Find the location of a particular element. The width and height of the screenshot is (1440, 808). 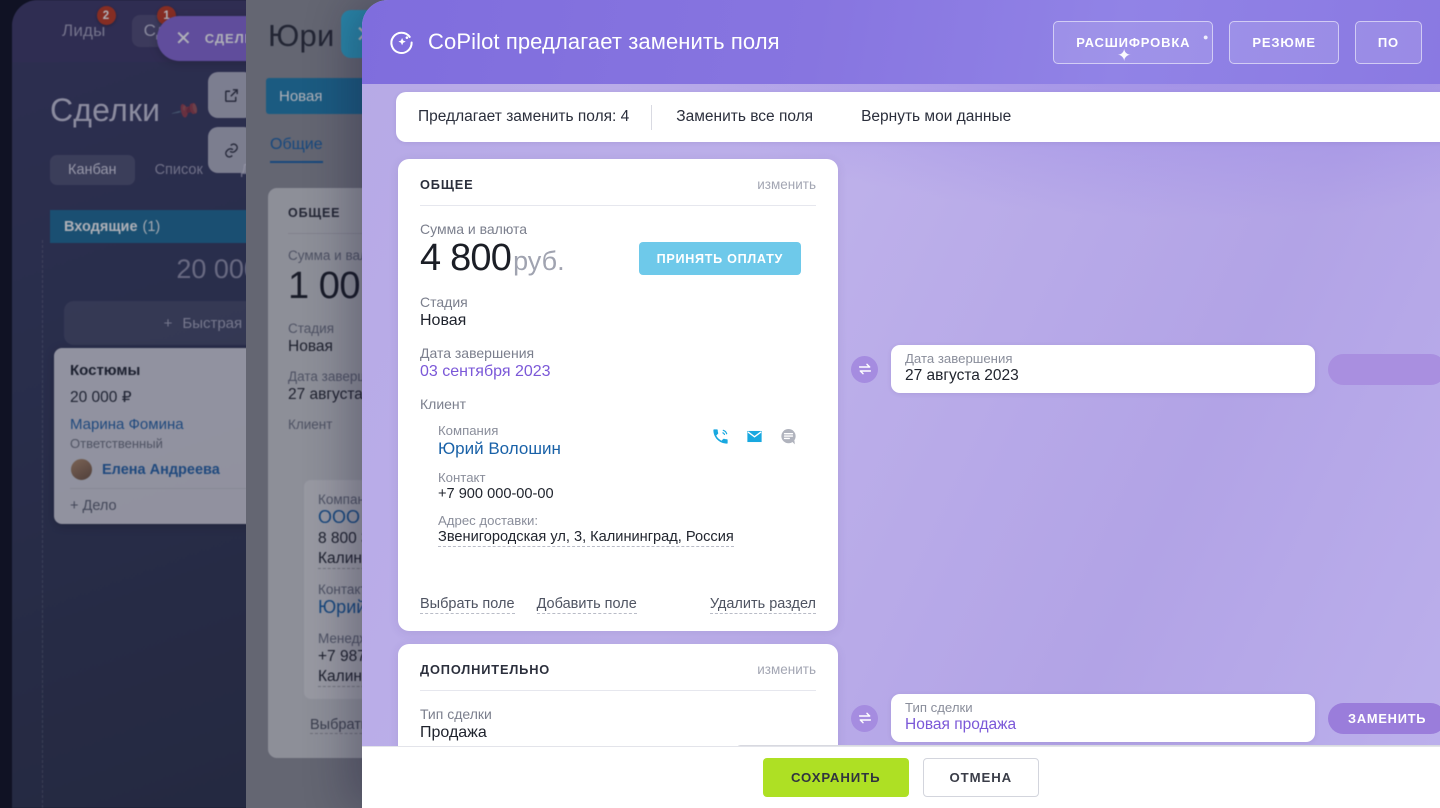

kanban-card-title: Костюмы is located at coordinates (105, 370).